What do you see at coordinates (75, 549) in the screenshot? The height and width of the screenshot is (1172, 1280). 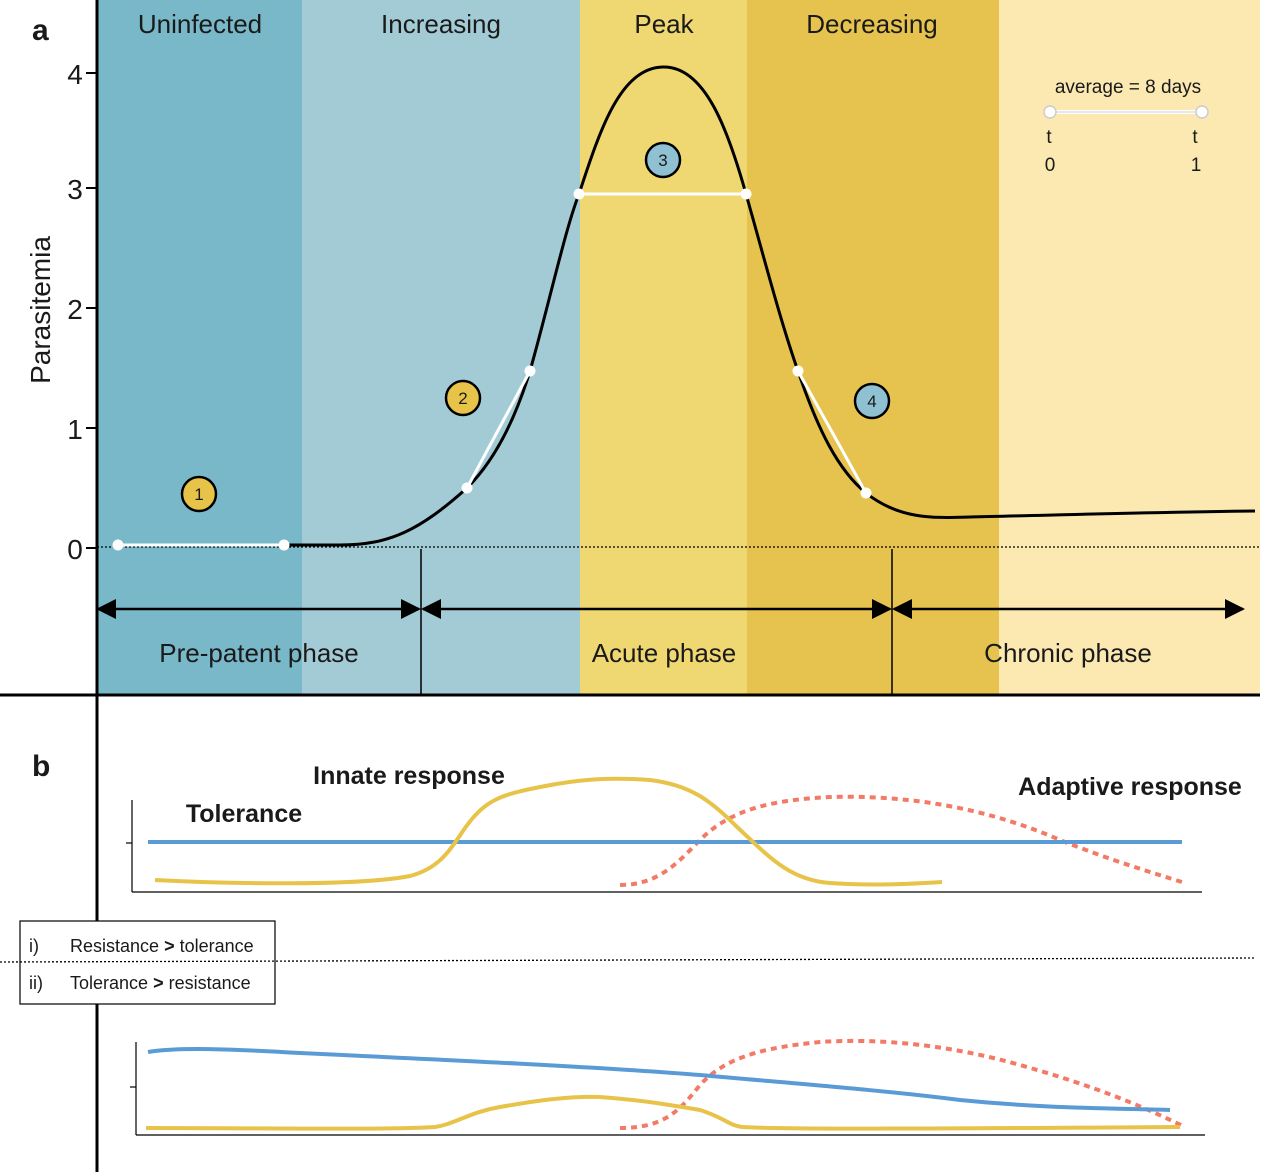 I see `y-tick-label-0: 0` at bounding box center [75, 549].